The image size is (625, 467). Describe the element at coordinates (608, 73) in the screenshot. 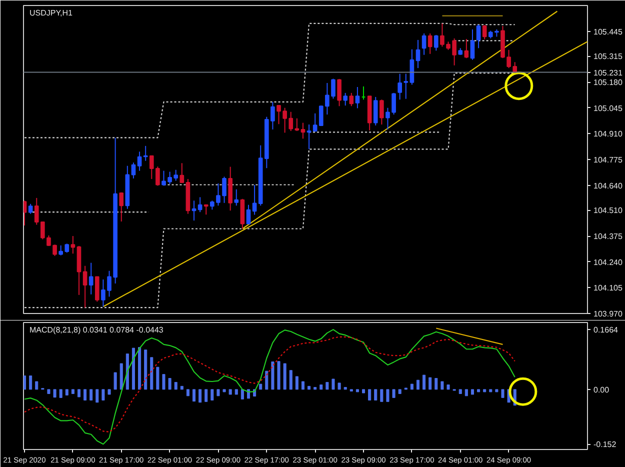

I see `ref-line-label: 105.231` at that location.